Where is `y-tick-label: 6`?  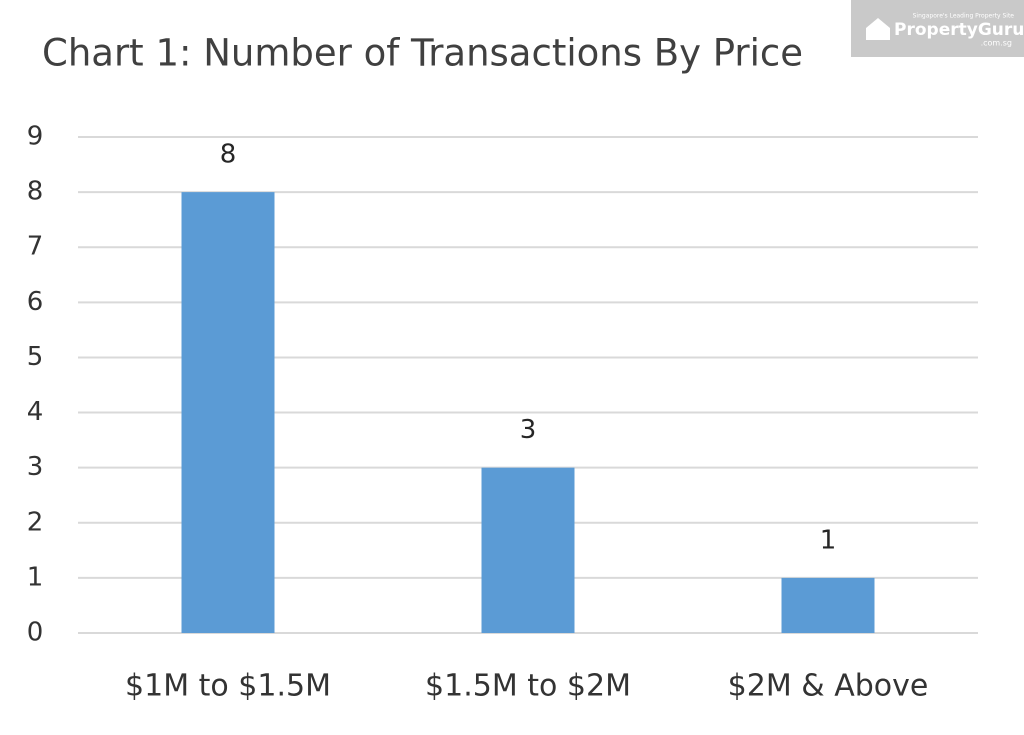 y-tick-label: 6 is located at coordinates (35, 302).